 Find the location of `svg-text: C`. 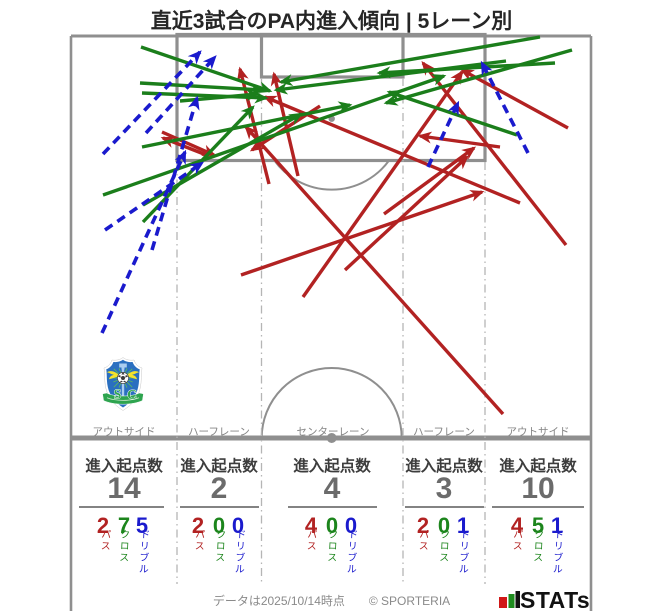

svg-text: C is located at coordinates (132, 394).